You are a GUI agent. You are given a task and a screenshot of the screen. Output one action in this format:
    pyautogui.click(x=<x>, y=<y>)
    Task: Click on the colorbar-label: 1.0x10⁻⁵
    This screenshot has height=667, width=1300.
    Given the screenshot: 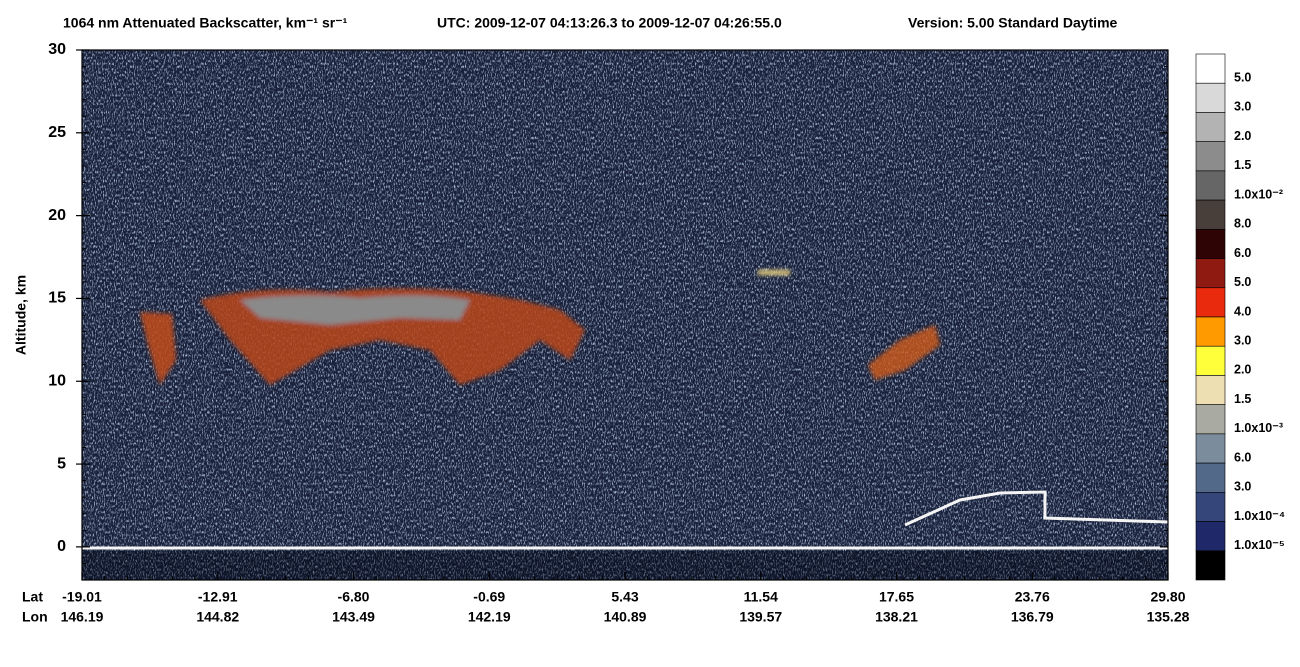 What is the action you would take?
    pyautogui.click(x=1259, y=545)
    